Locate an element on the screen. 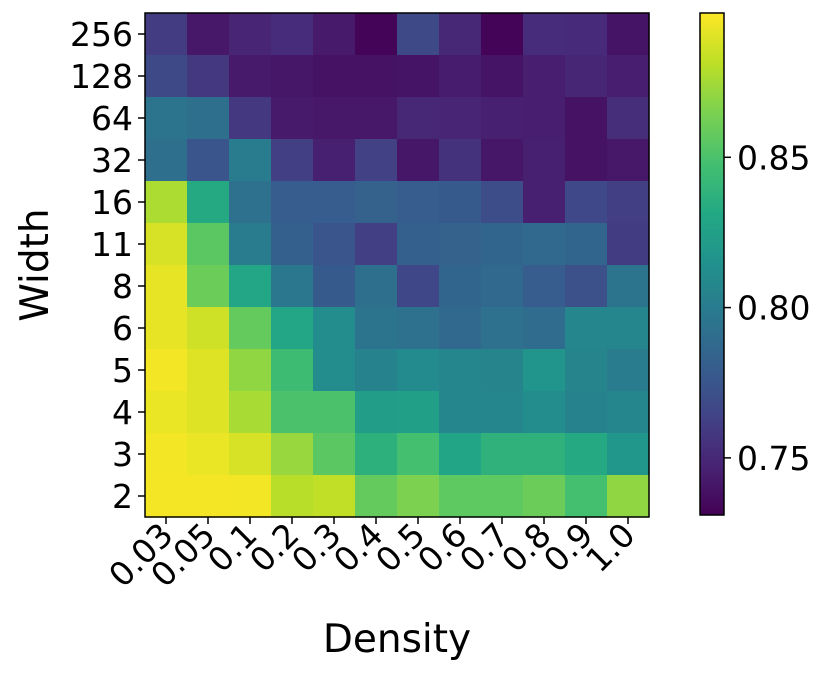 The image size is (831, 674). y-tick-label: 128 is located at coordinates (101, 76).